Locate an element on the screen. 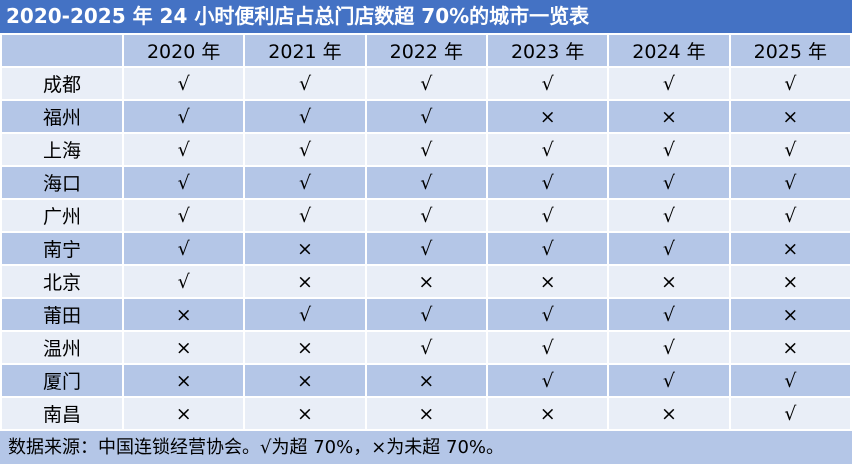 This screenshot has height=465, width=852. table-row: 上海 √ √ √ √ √ √ is located at coordinates (426, 149).